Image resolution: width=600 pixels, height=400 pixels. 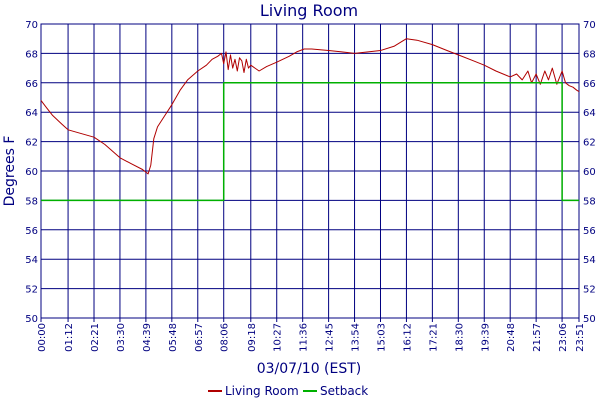 I want to click on x-tick-label: 04:39, so click(x=147, y=337).